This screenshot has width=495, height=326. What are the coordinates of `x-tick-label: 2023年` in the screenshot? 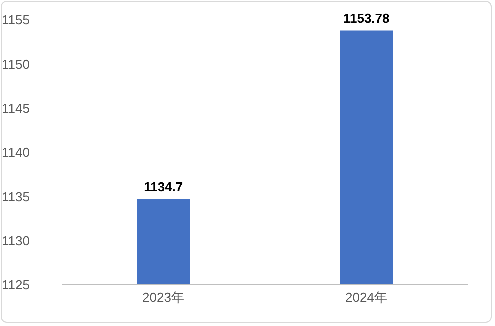 It's located at (163, 298).